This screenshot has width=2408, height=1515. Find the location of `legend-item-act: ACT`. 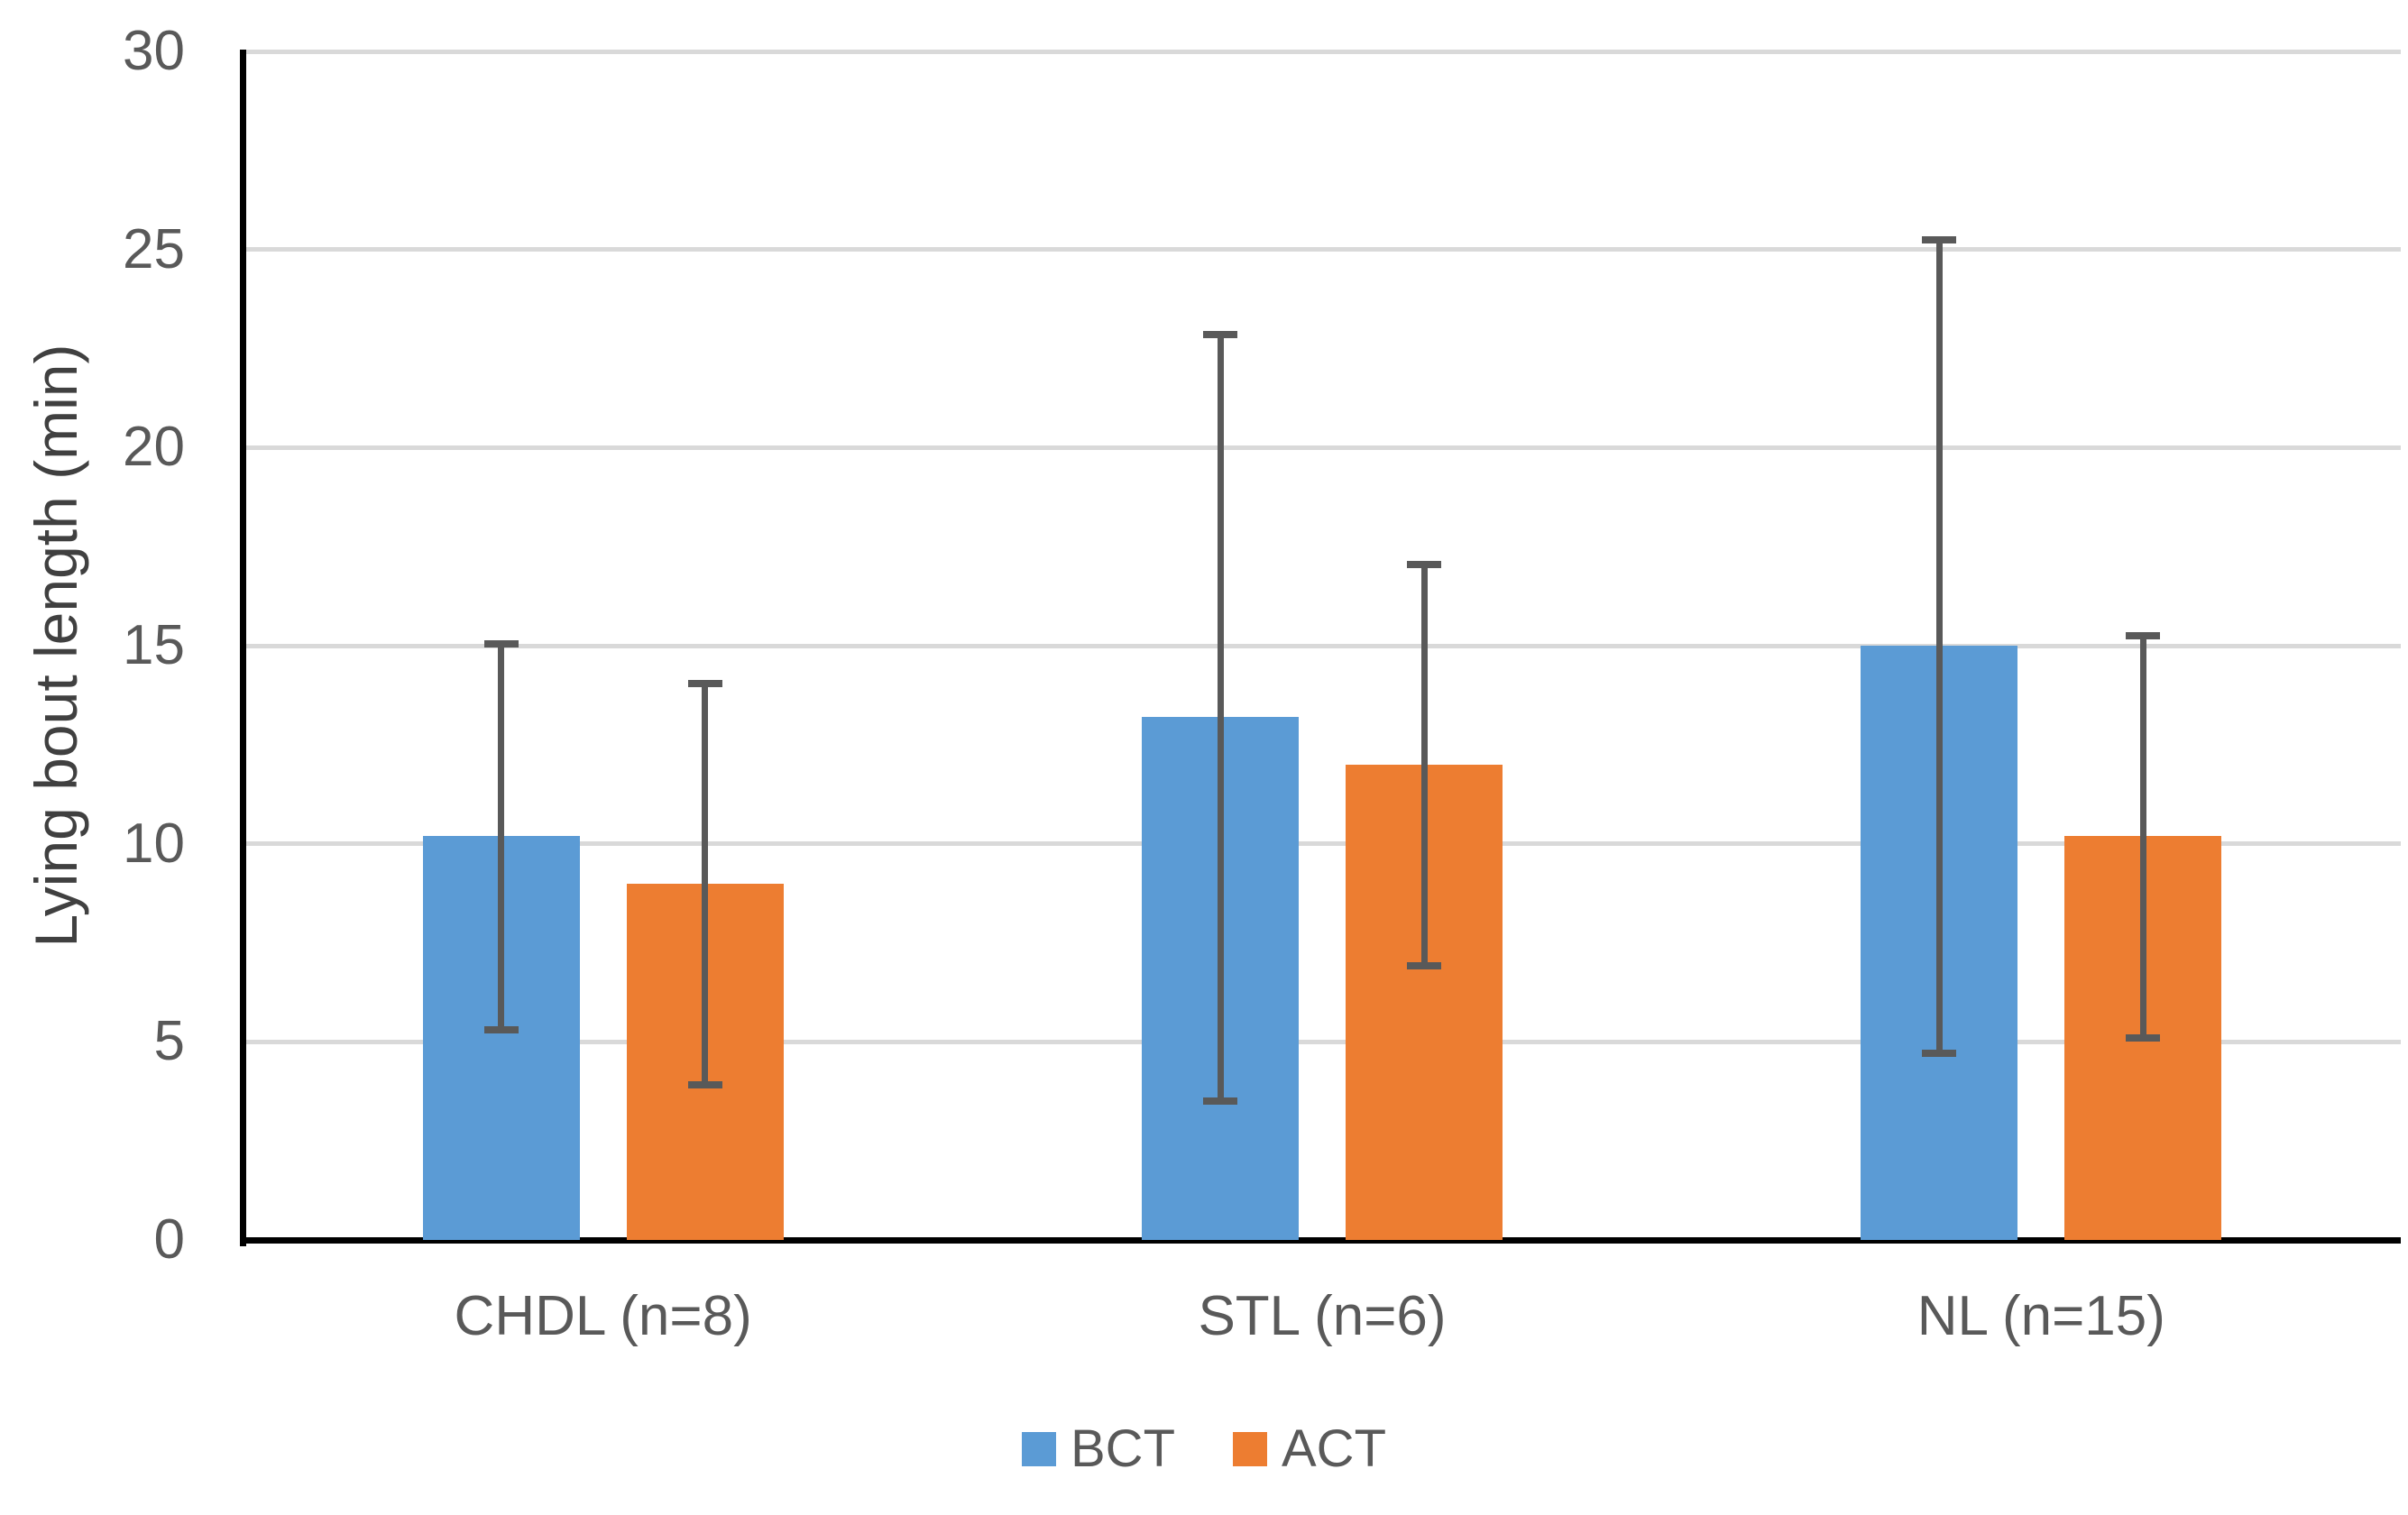

legend-item-act: ACT is located at coordinates (1309, 1449).